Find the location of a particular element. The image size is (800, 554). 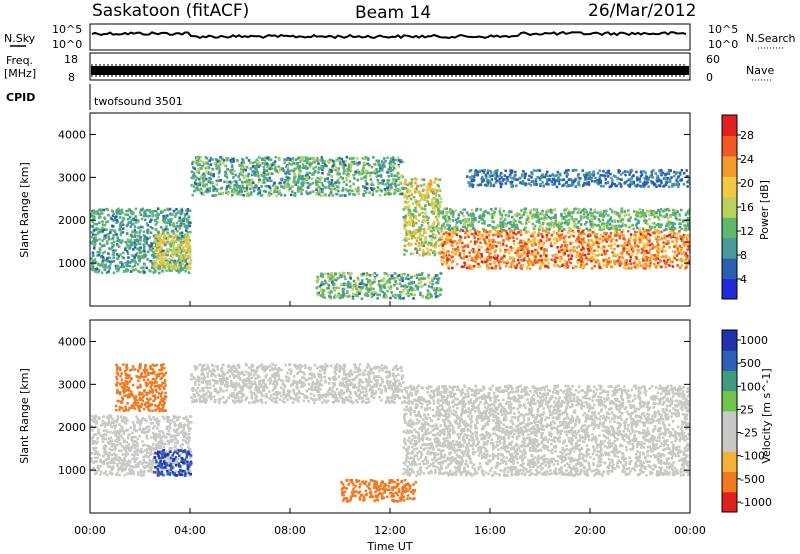

noise-left-label: N.Sky is located at coordinates (20, 38).